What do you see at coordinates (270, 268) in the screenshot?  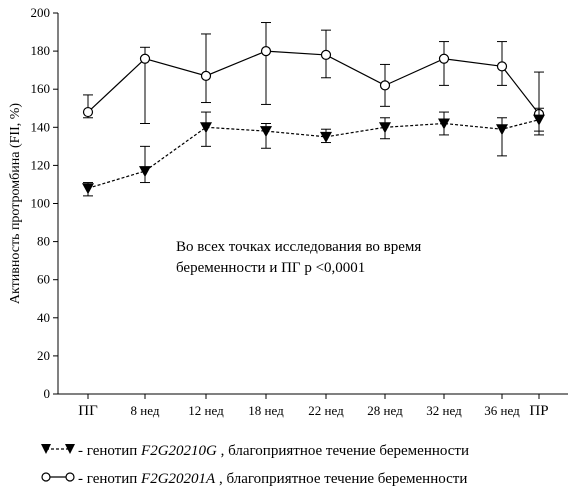 I see `annotation-line-2: беременности и ПГ р <0,0001` at bounding box center [270, 268].